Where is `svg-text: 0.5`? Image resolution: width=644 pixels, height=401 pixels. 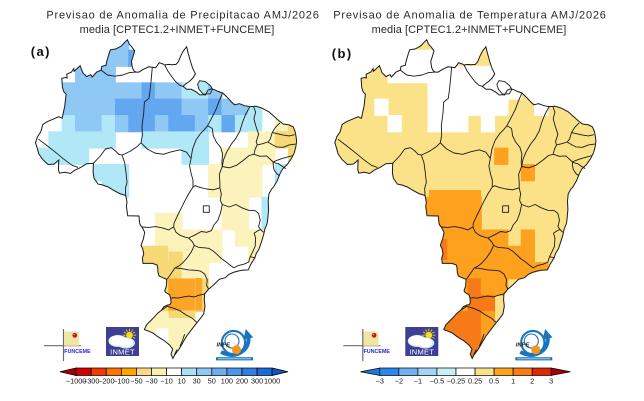 svg-text: 0.5 is located at coordinates (494, 381).